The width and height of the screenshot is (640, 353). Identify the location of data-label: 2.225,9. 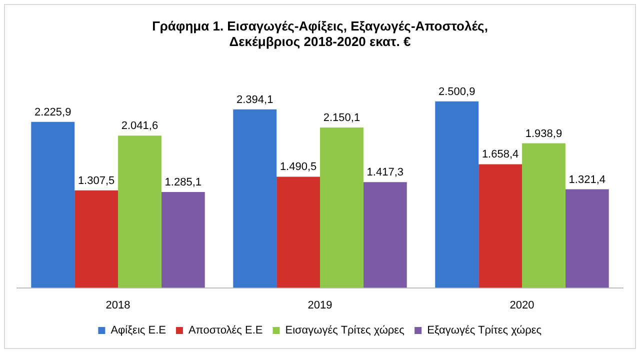
(53, 112).